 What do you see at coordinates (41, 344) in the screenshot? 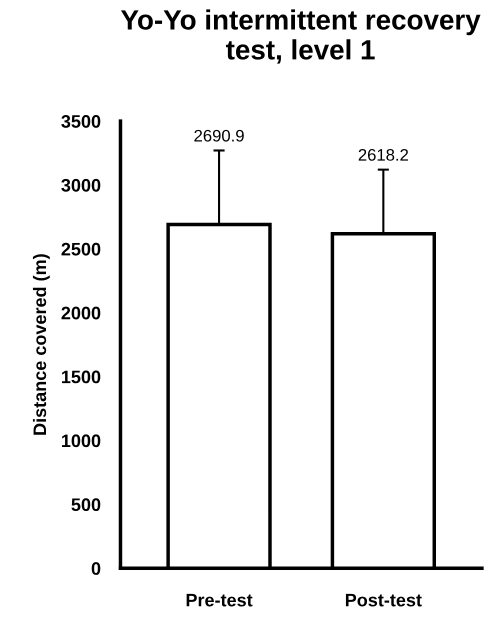
I see `y-axis-title: Distance covered (m)` at bounding box center [41, 344].